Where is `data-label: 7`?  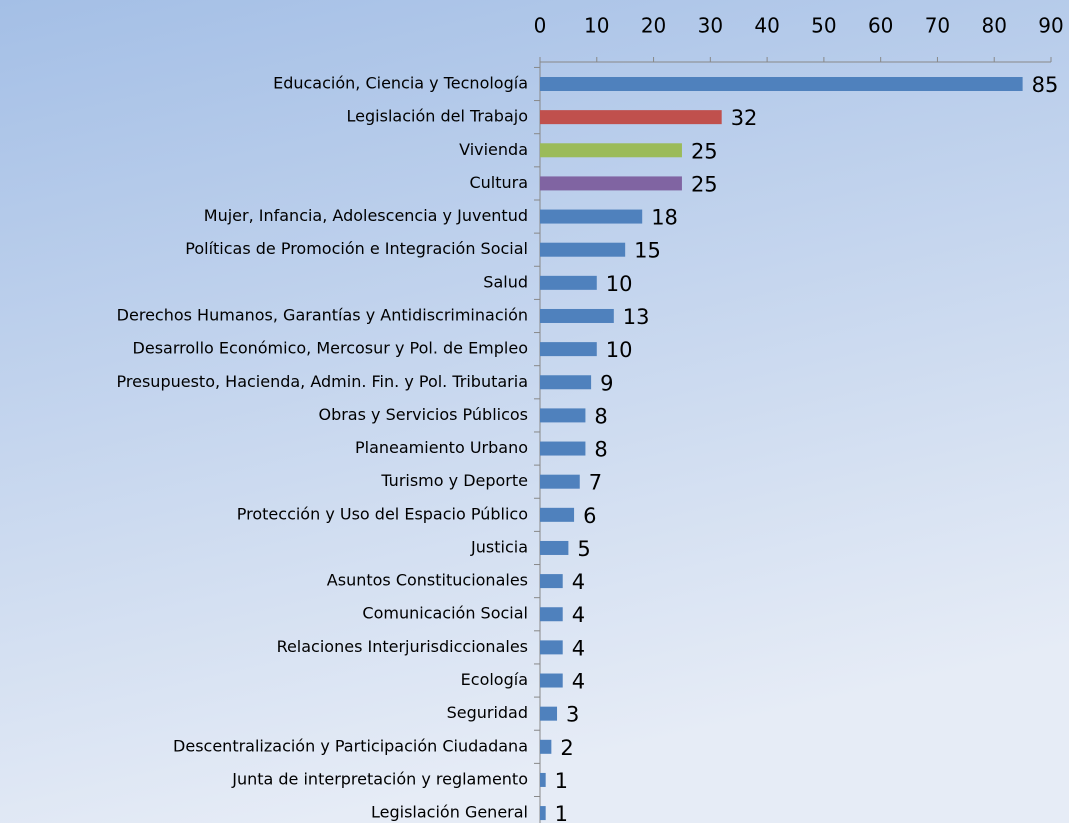 data-label: 7 is located at coordinates (595, 483).